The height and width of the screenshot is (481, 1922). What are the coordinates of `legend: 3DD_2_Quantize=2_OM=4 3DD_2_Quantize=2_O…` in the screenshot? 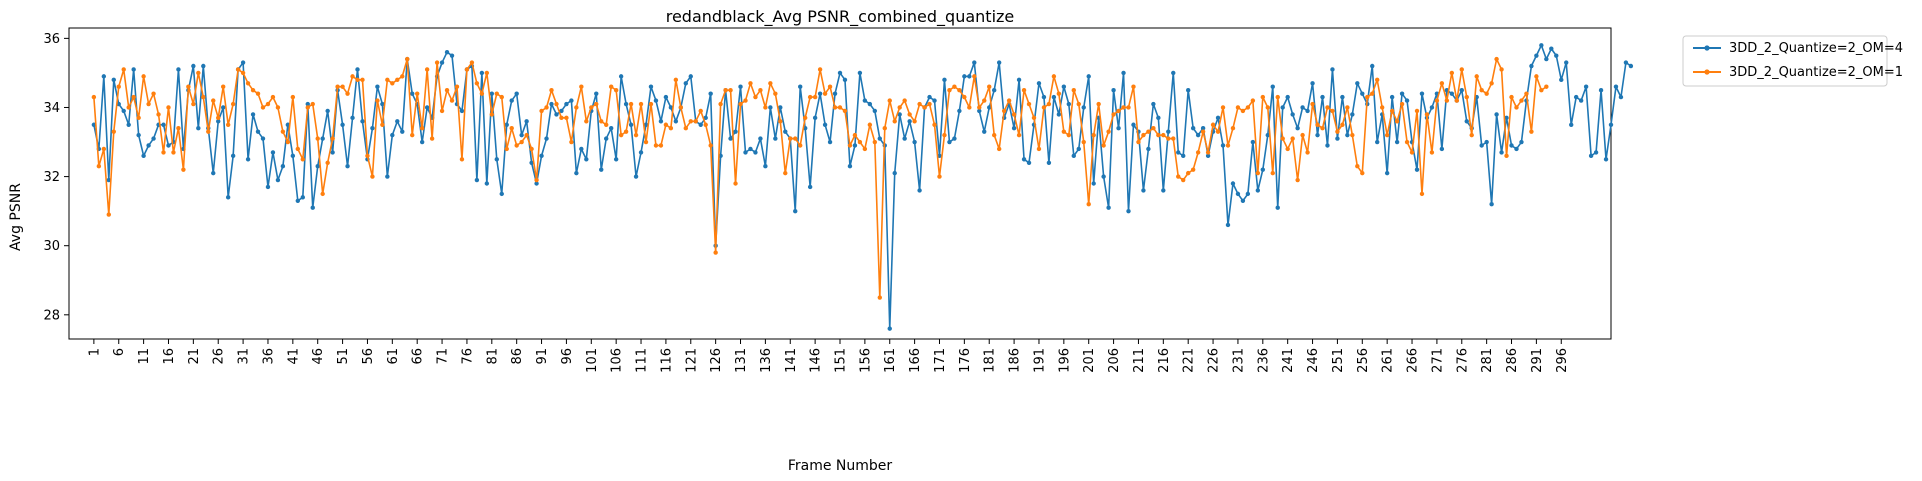 It's located at (1792, 61).